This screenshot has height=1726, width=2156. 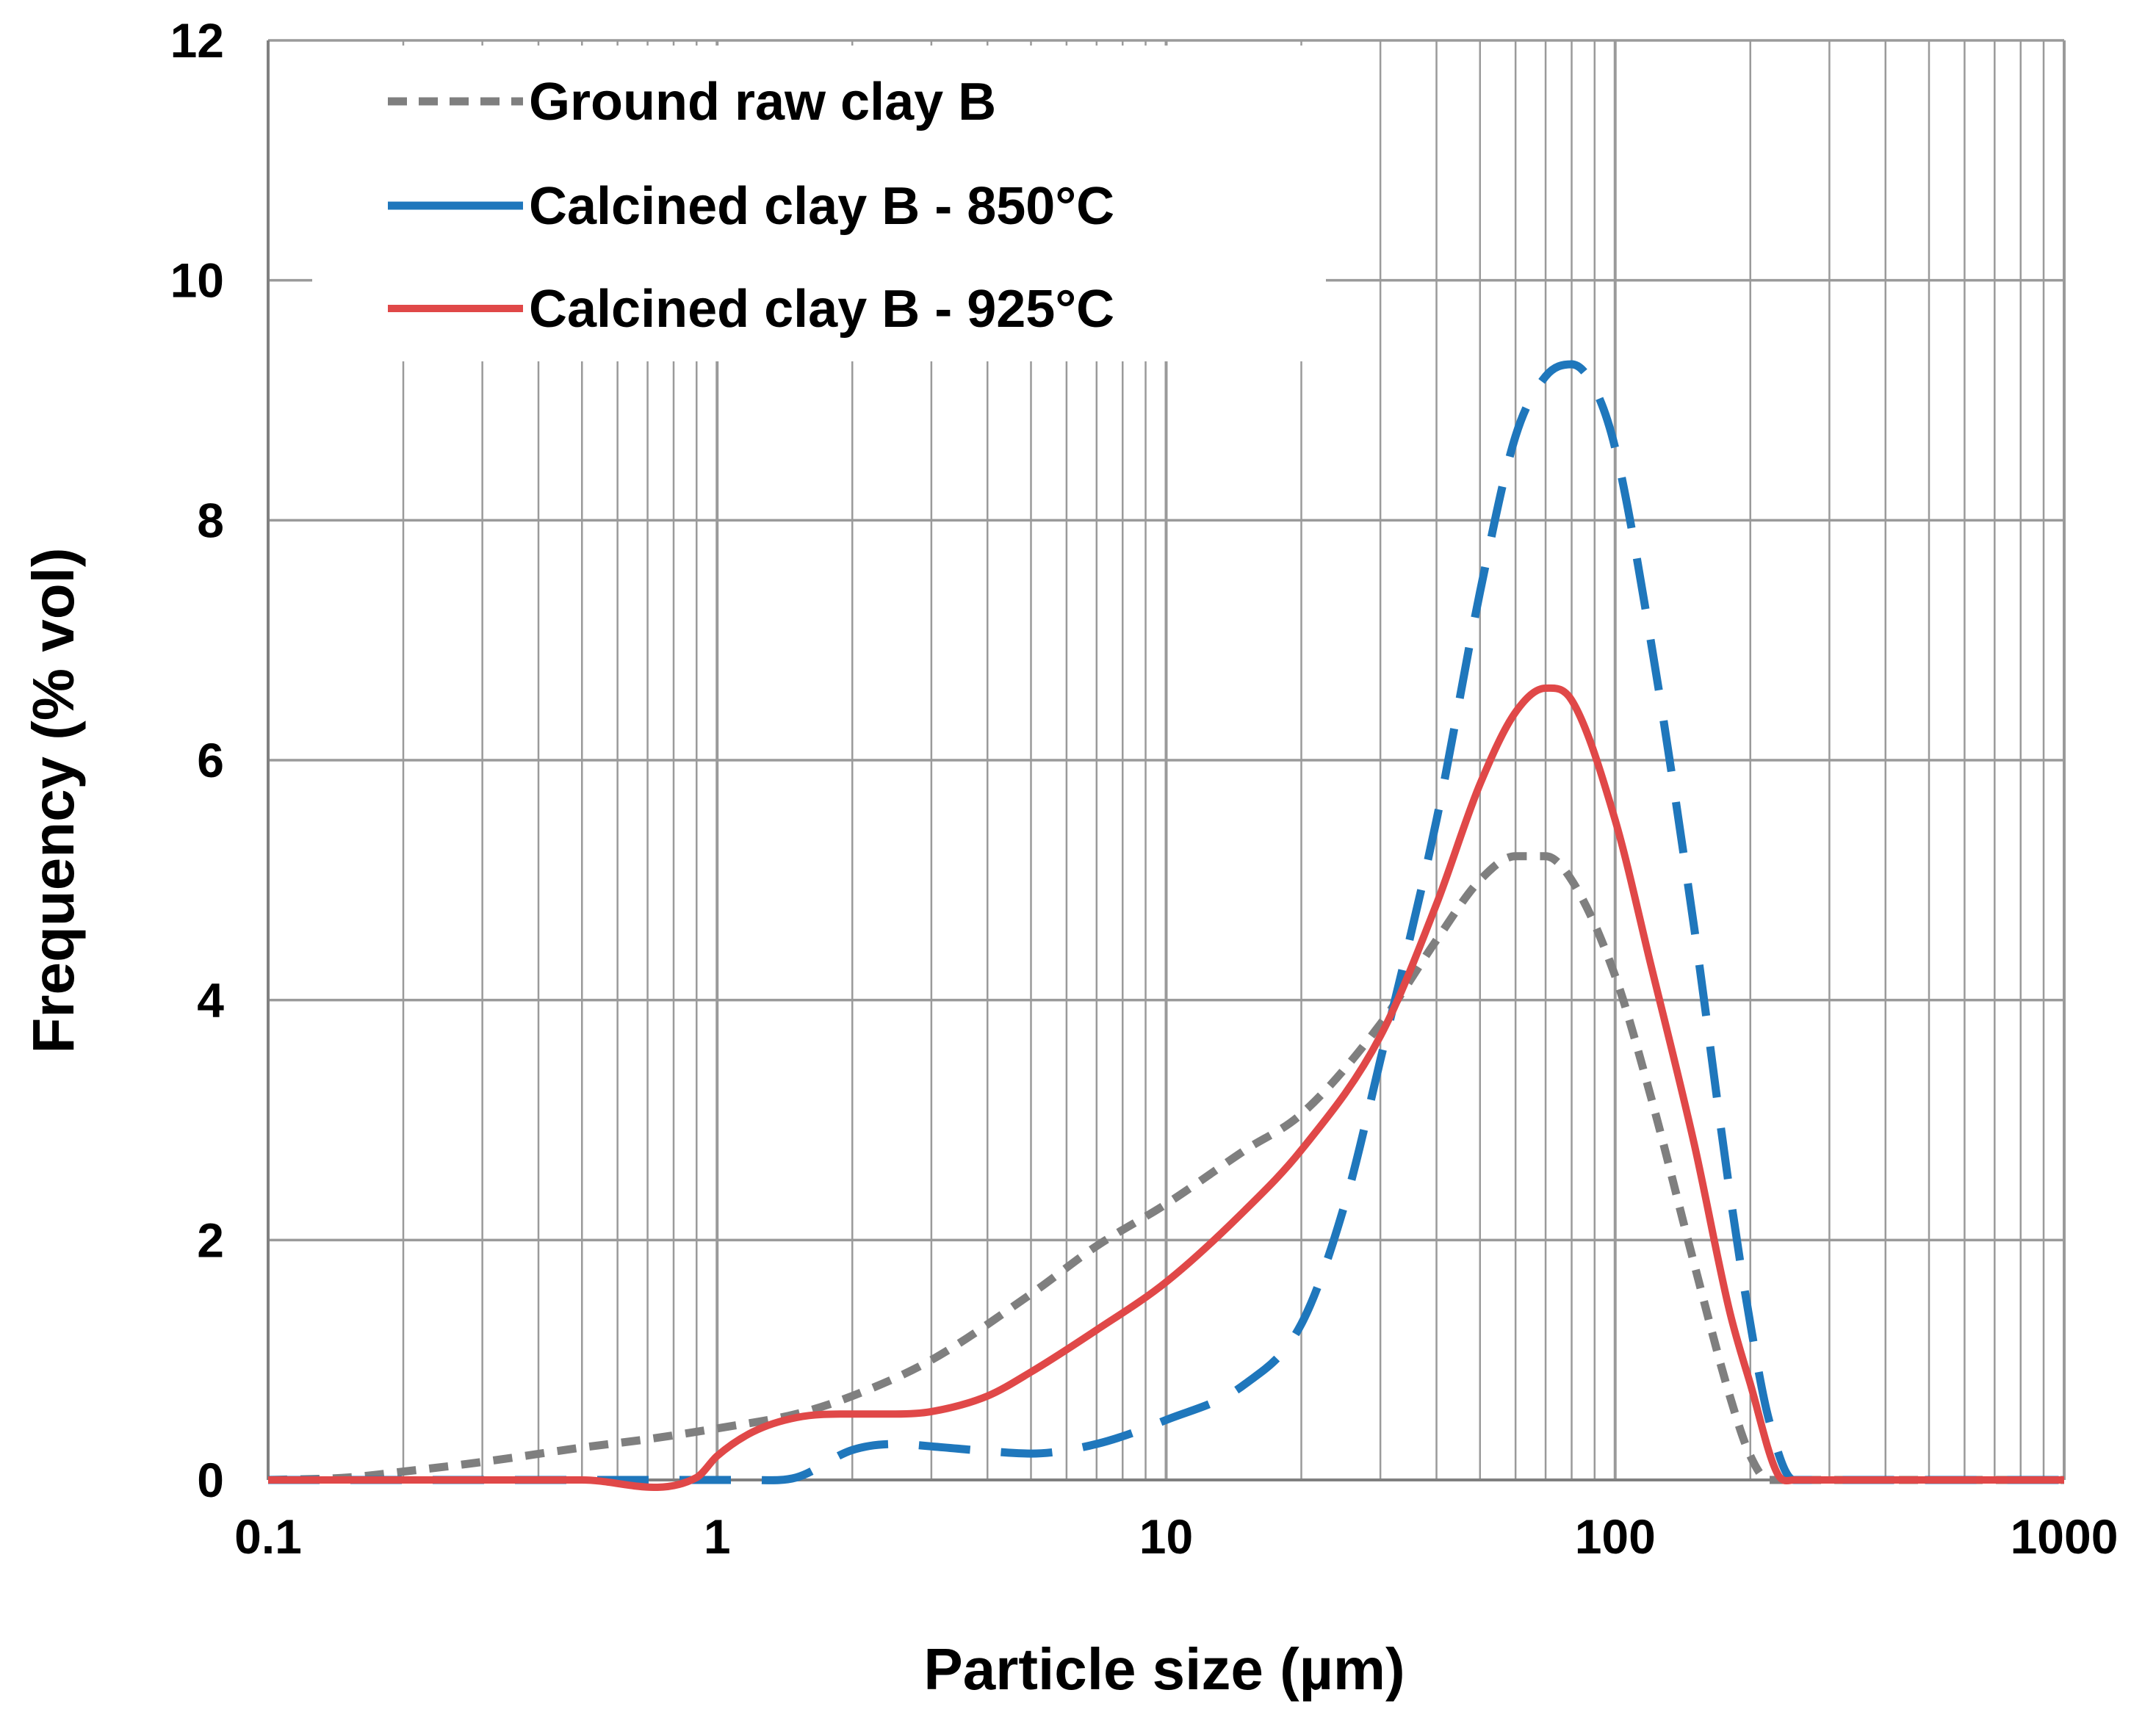 I want to click on y-axis-title: Frequency (% vol), so click(x=53, y=800).